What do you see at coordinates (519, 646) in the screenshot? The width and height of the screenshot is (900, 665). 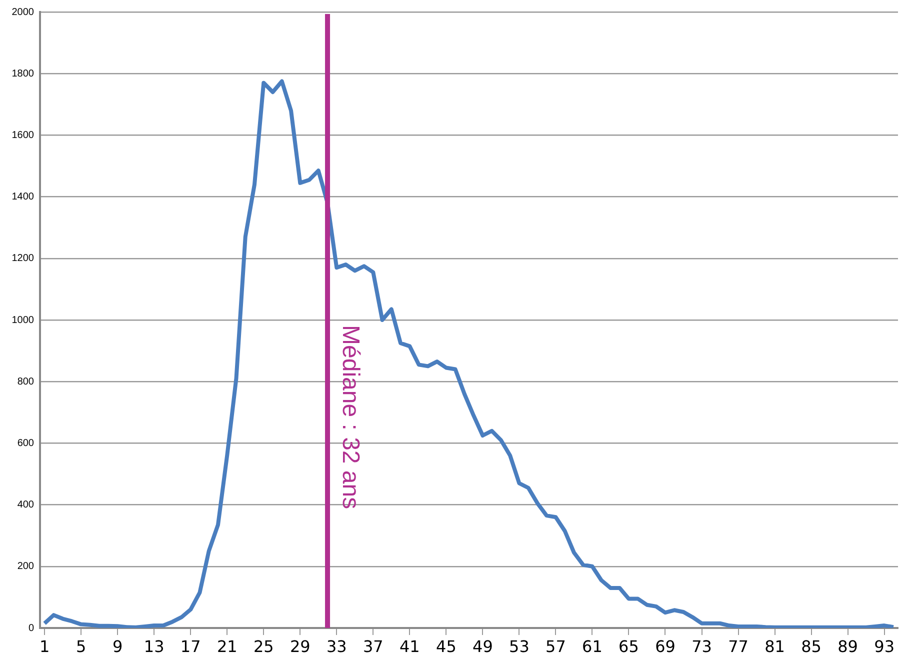 I see `x-tick-label: 53` at bounding box center [519, 646].